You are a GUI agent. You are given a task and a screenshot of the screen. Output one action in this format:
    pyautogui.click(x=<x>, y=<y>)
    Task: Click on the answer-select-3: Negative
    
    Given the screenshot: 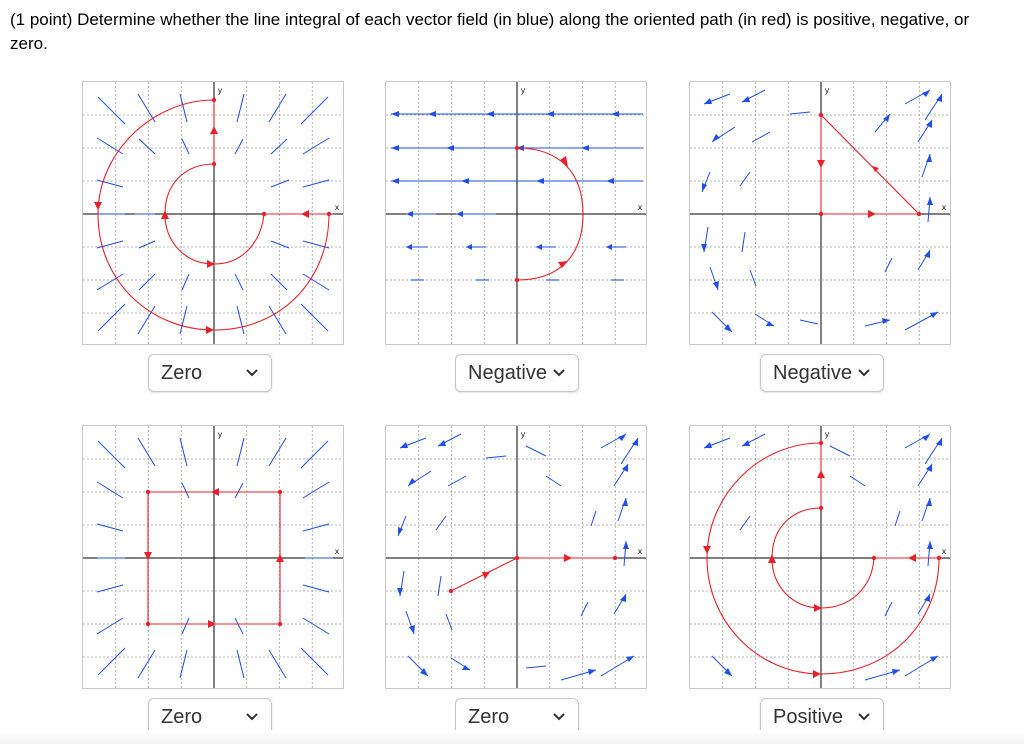 What is the action you would take?
    pyautogui.click(x=822, y=373)
    